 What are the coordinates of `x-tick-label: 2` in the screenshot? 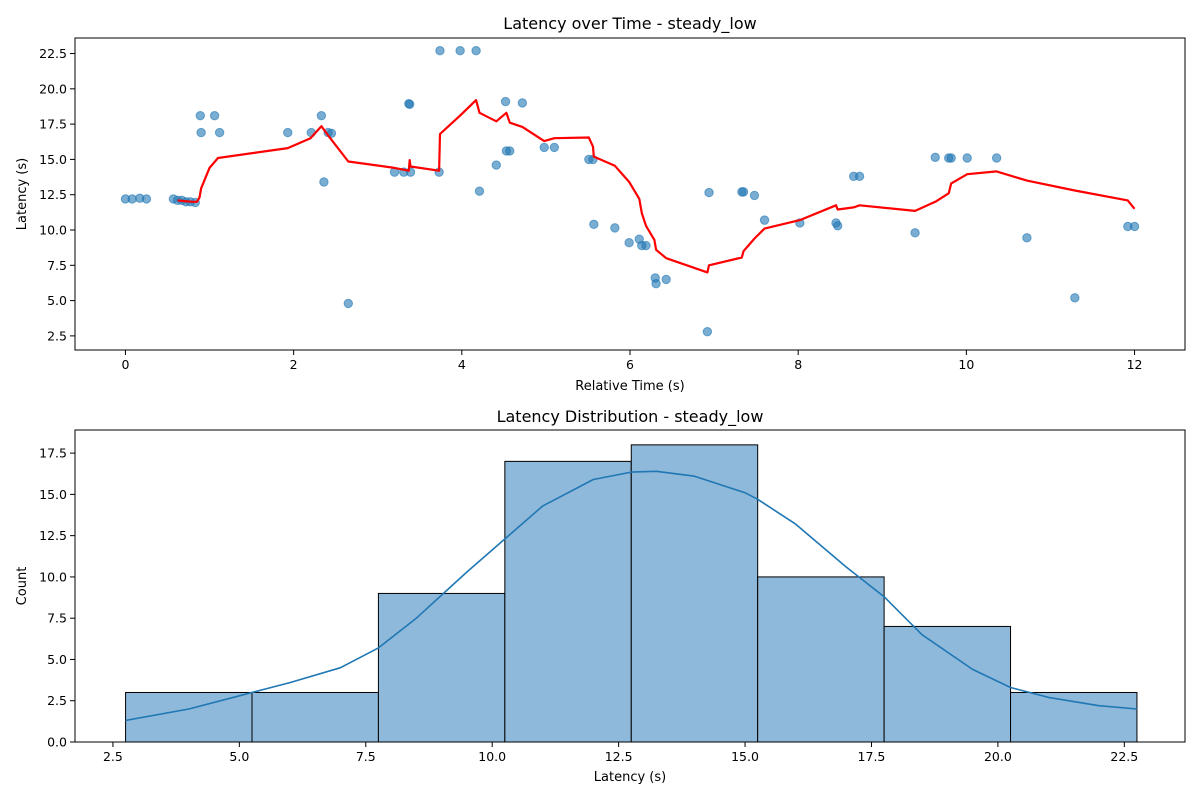 It's located at (294, 364).